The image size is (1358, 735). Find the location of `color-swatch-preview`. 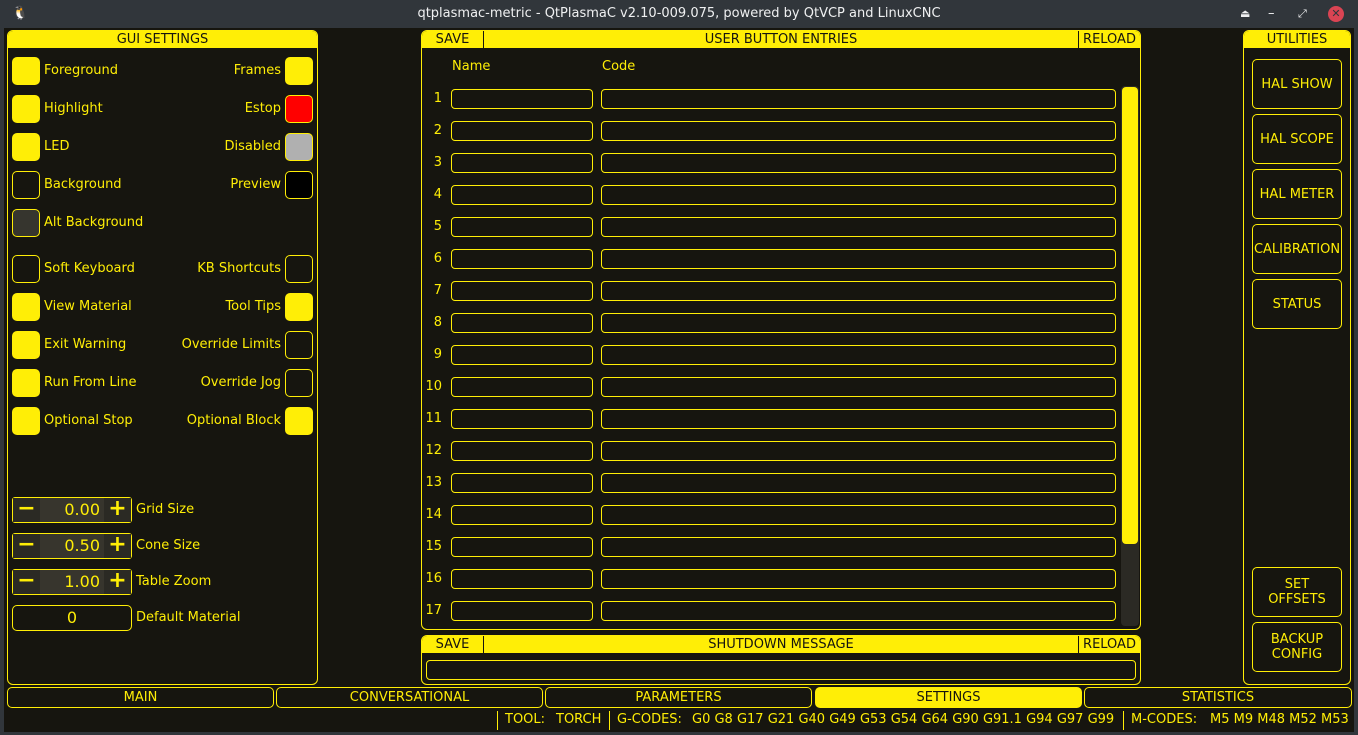

color-swatch-preview is located at coordinates (299, 185).